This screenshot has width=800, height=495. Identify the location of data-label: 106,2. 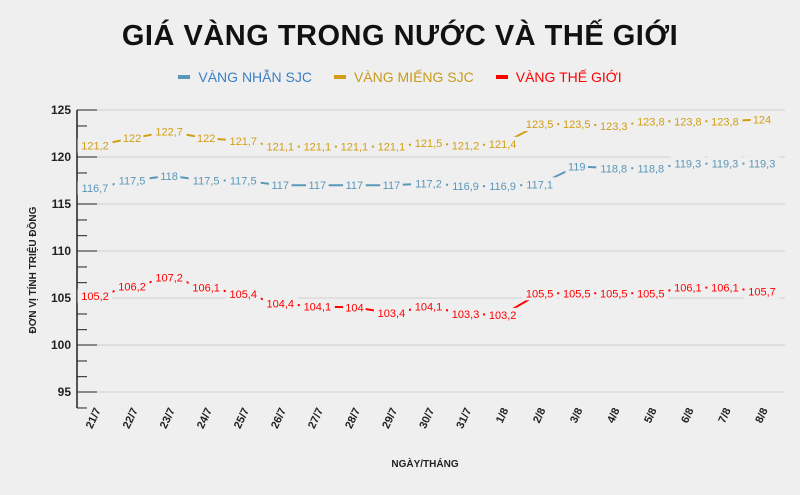
(132, 288).